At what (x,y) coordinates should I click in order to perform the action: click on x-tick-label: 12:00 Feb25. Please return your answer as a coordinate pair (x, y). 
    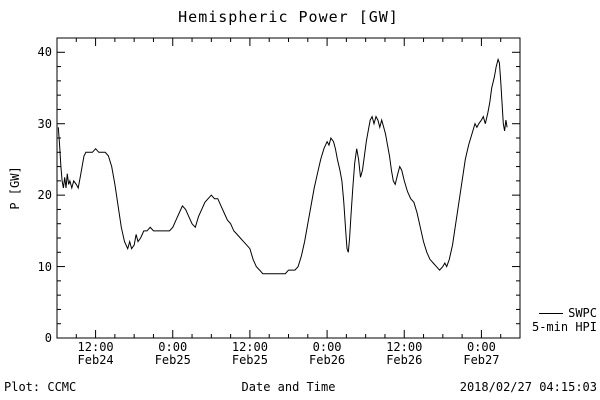
    Looking at the image, I should click on (249, 353).